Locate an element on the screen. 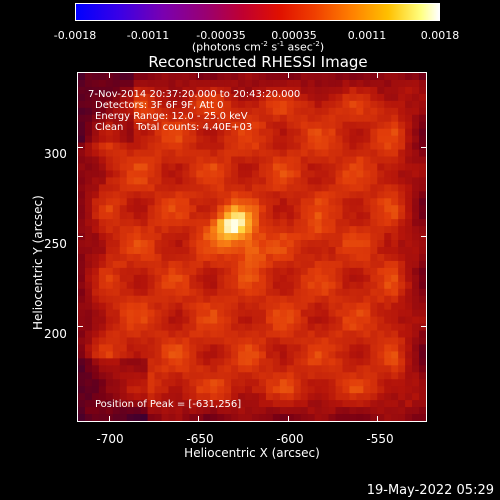  x-tick-label: -650 is located at coordinates (200, 439).